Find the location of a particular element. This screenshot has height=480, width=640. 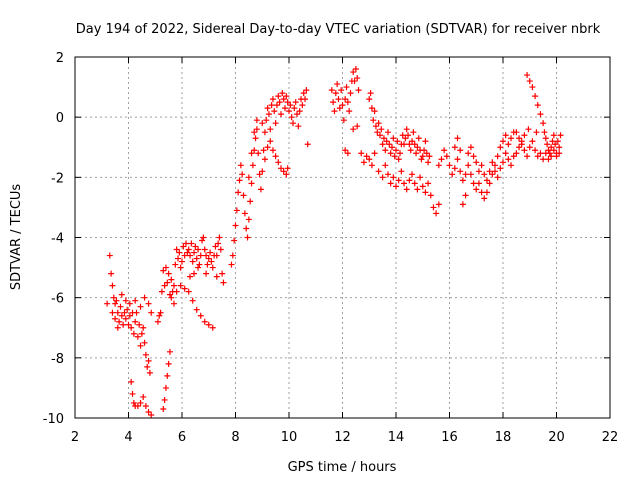

x-tick-label: 4 is located at coordinates (128, 437).